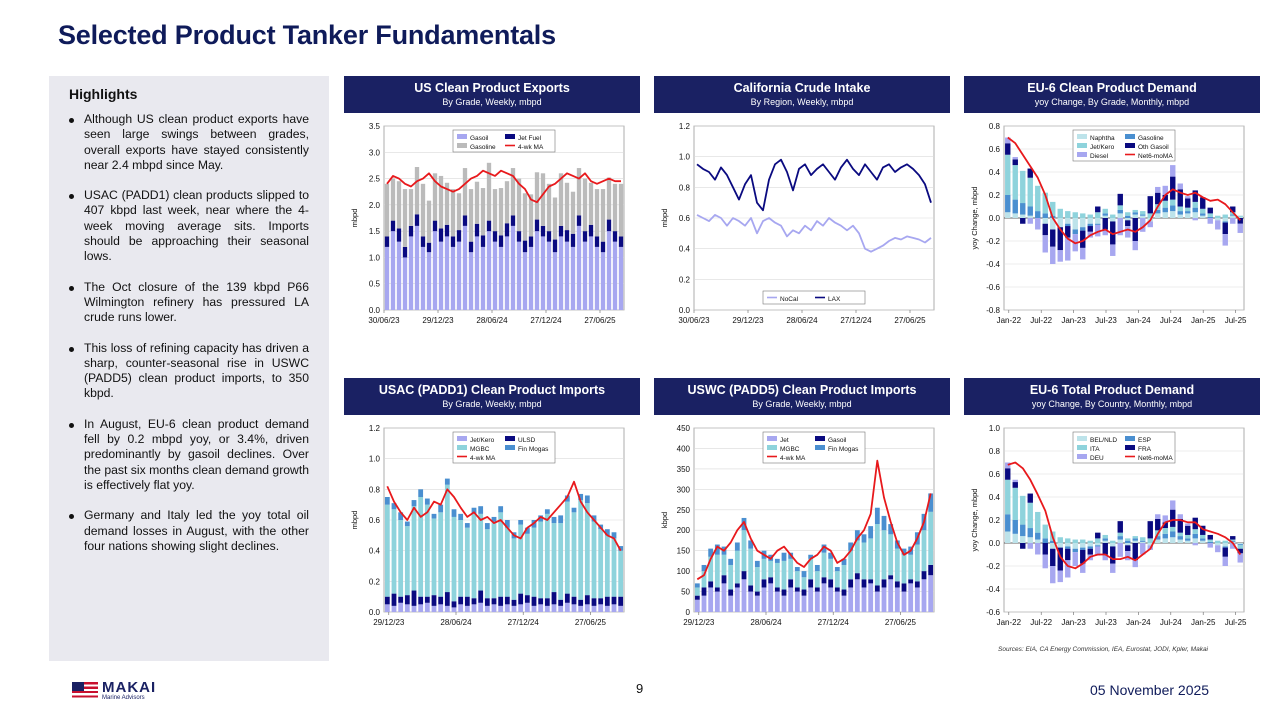 The image size is (1280, 720). I want to click on legend-label: FRA, so click(1145, 449).